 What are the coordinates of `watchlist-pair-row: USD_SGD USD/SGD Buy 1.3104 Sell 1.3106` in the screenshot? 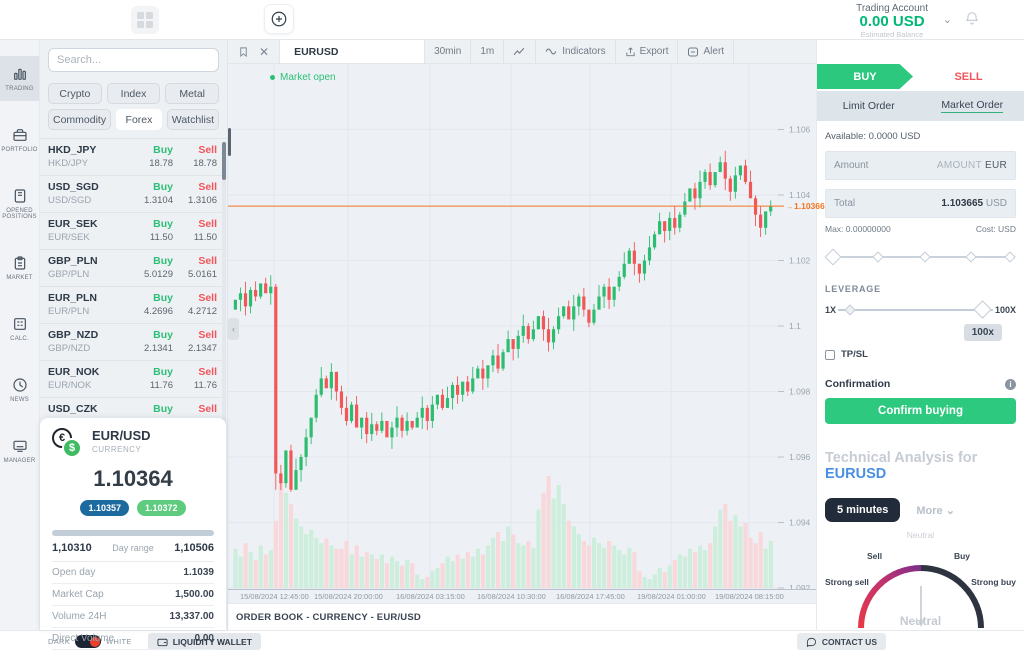 It's located at (133, 194).